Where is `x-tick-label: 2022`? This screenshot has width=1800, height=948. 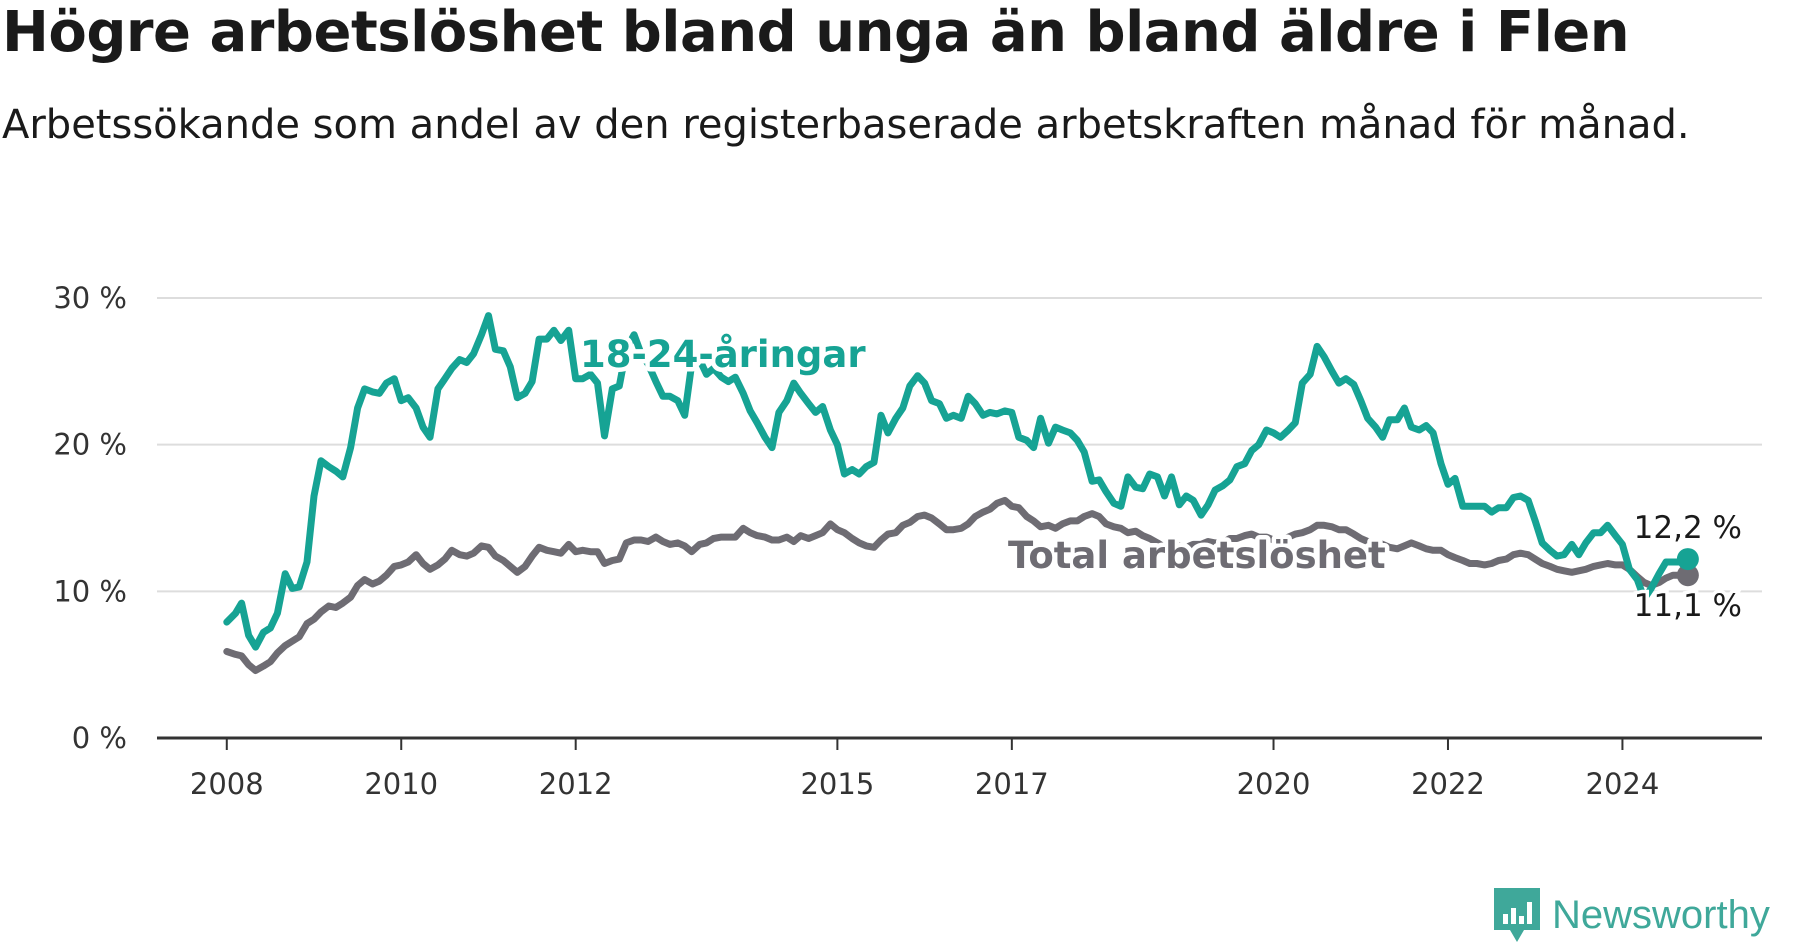 x-tick-label: 2022 is located at coordinates (1448, 784).